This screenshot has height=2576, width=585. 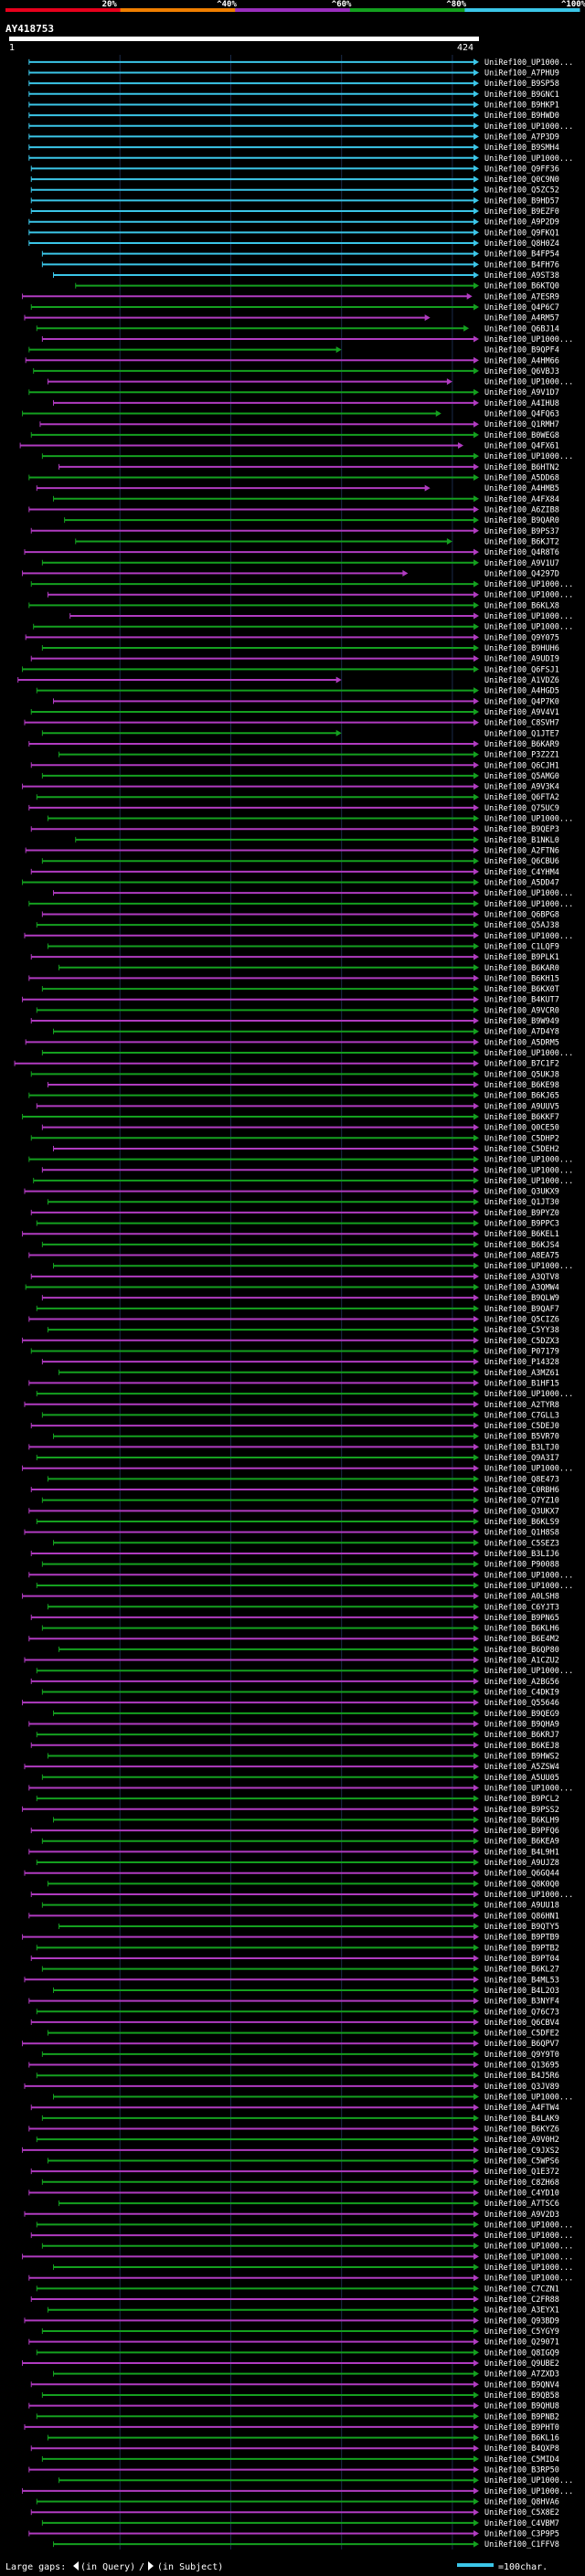 What do you see at coordinates (521, 1138) in the screenshot?
I see `hit-label-101: UniRef100_C5DHP2` at bounding box center [521, 1138].